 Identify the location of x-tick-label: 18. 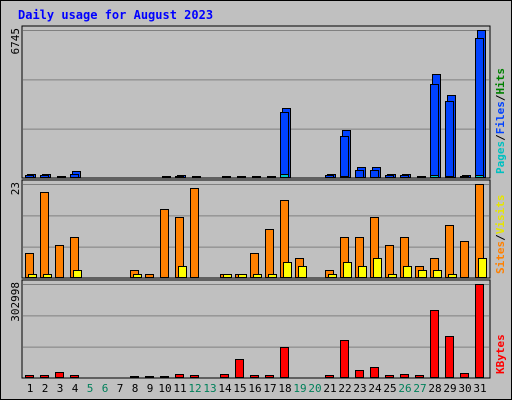
(284, 388).